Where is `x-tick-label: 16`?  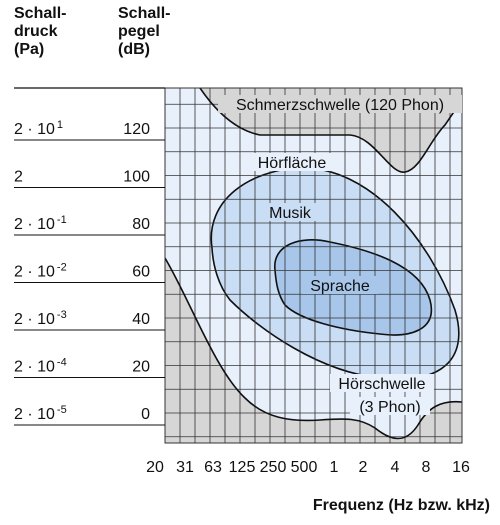
x-tick-label: 16 is located at coordinates (461, 467).